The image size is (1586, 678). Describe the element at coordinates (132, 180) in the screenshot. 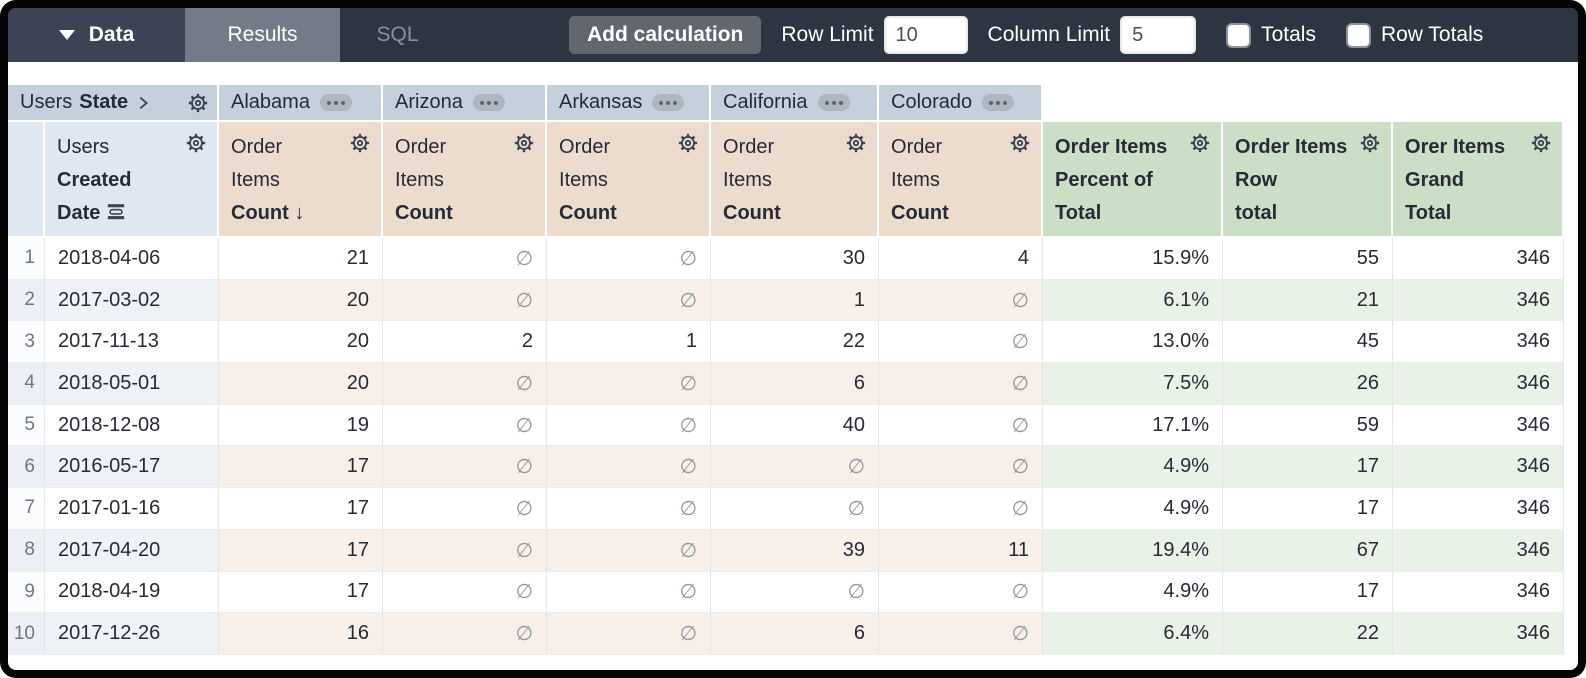

I see `row-dimension-header: Users Created Date` at that location.